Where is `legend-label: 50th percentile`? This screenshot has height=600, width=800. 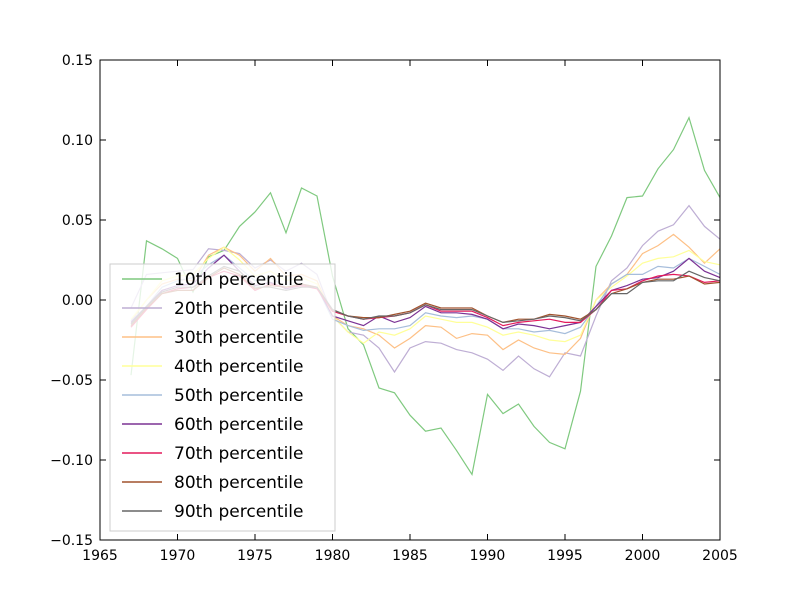 legend-label: 50th percentile is located at coordinates (239, 396).